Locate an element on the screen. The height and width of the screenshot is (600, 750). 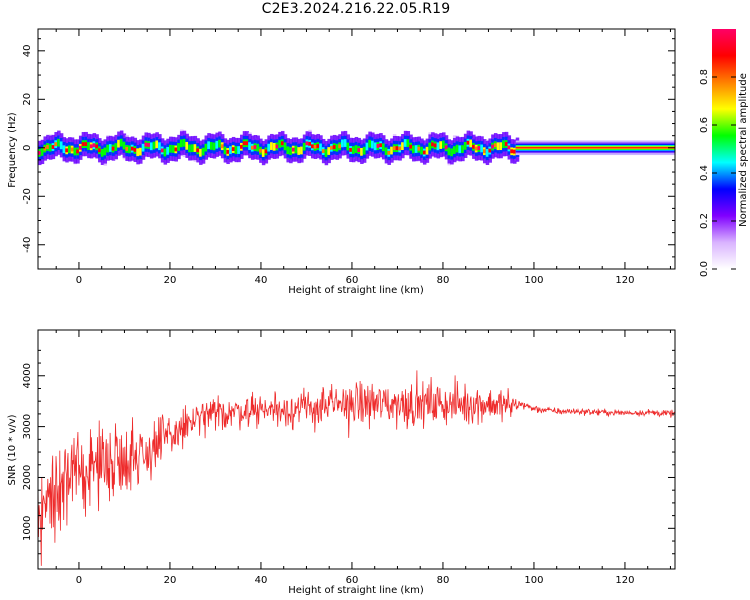
spectrogram-x-tick-label: 60 is located at coordinates (352, 280).